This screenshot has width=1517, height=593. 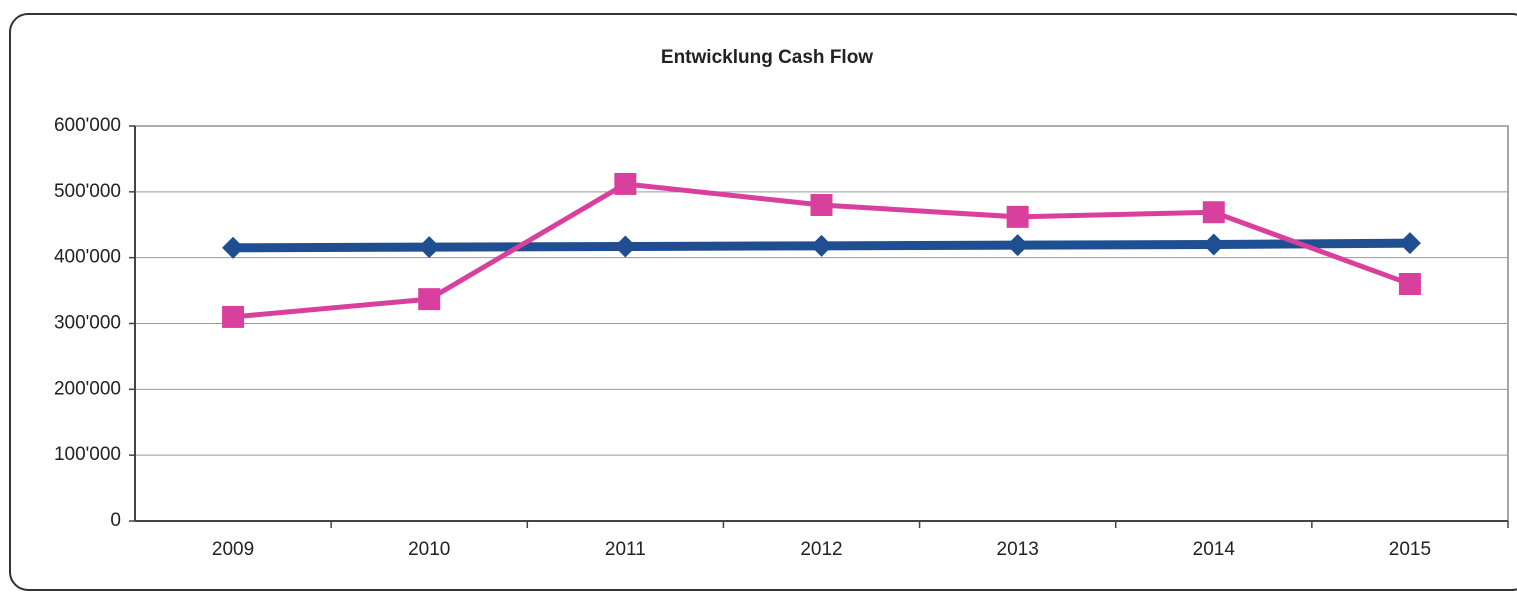 I want to click on x-tick-label: 2010, so click(x=429, y=549).